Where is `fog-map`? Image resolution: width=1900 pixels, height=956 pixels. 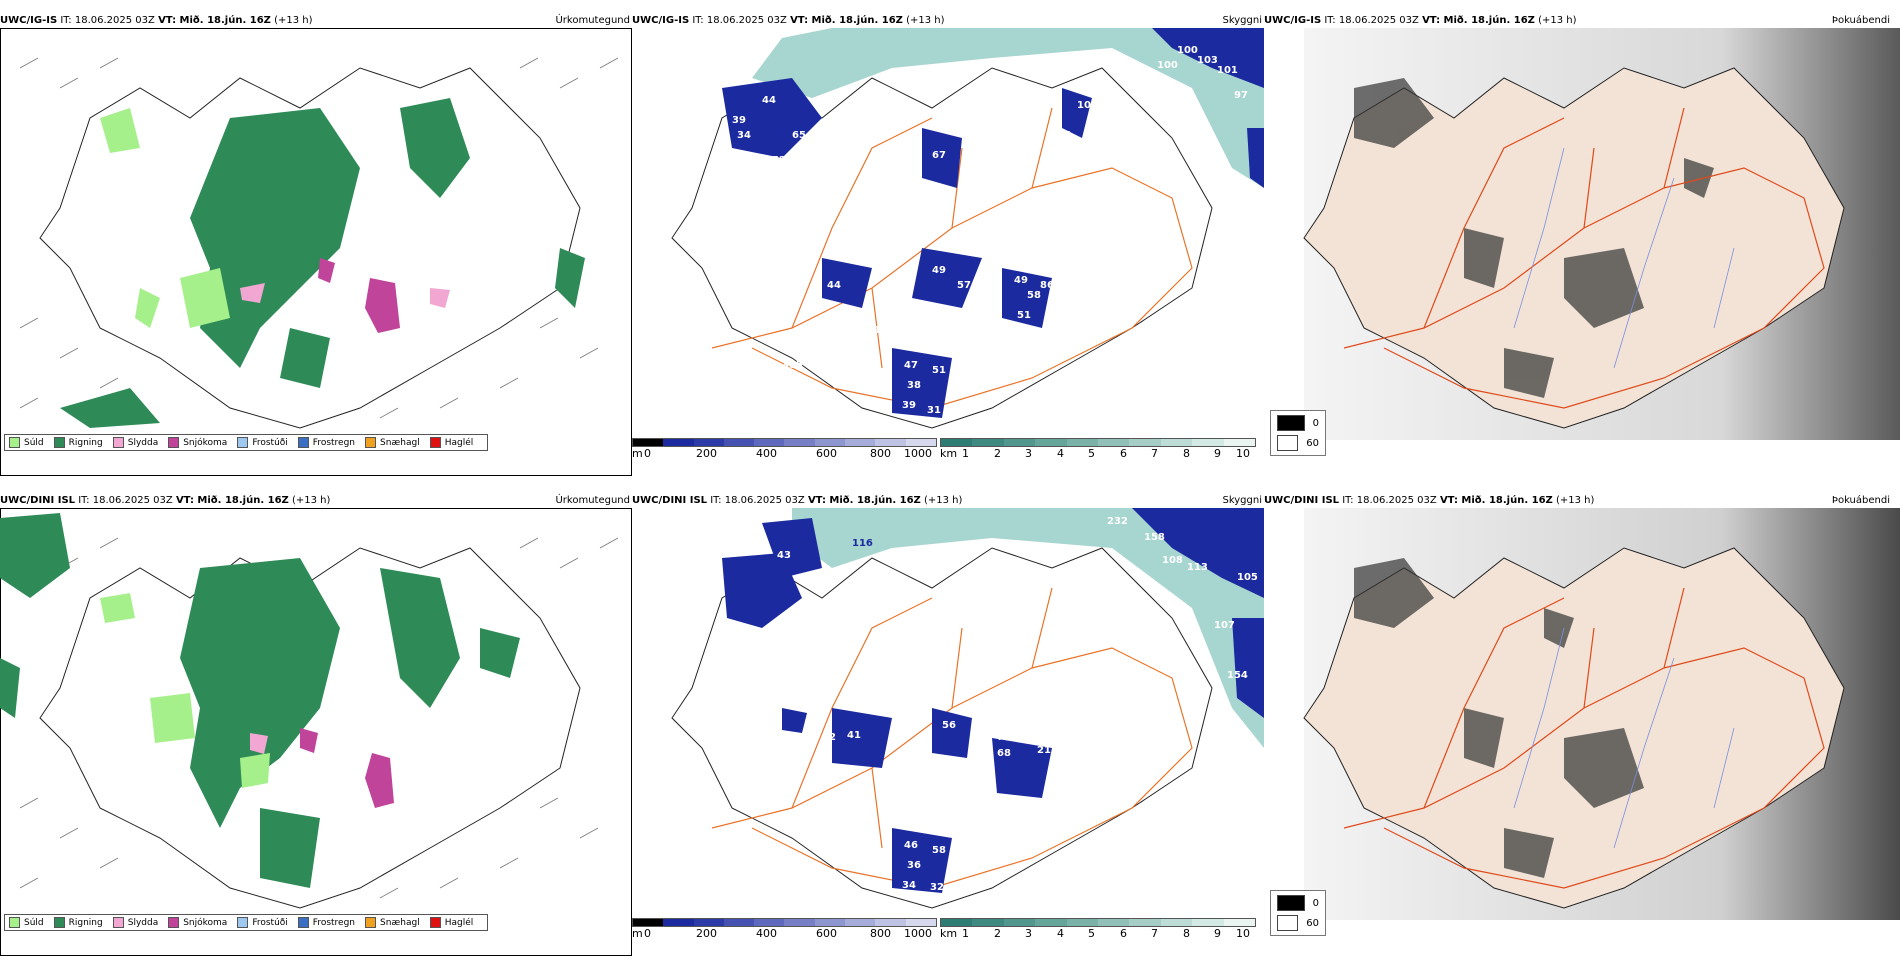
fog-map is located at coordinates (1601, 714).